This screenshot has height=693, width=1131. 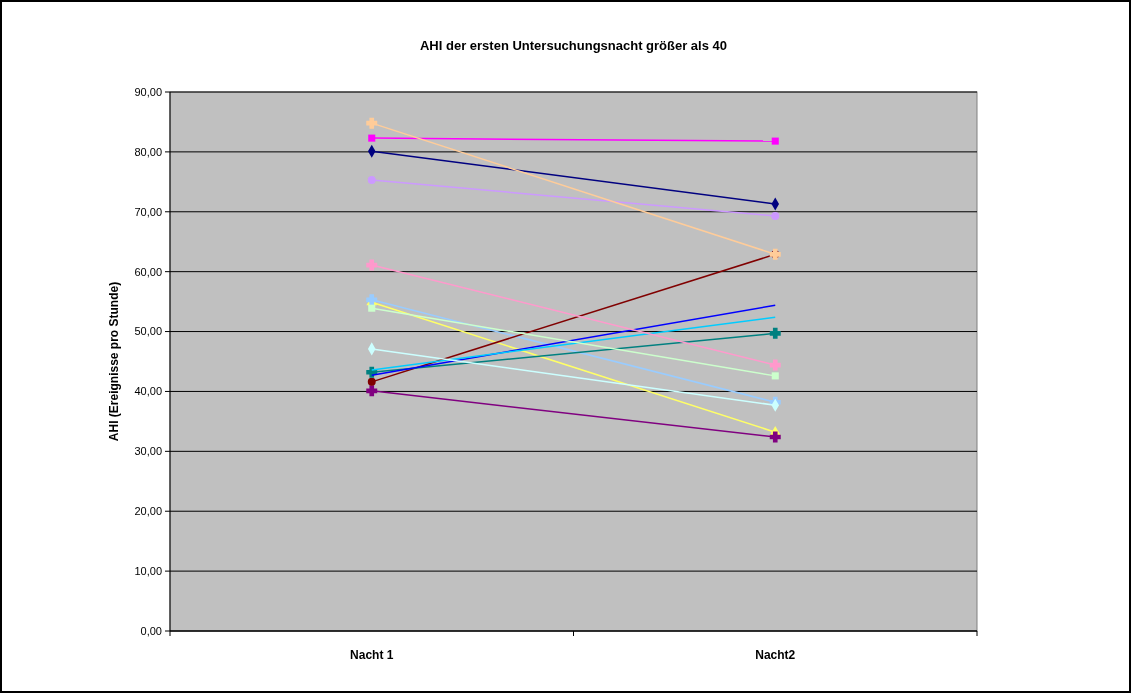 What do you see at coordinates (148, 151) in the screenshot?
I see `y-tick-label: 80,00` at bounding box center [148, 151].